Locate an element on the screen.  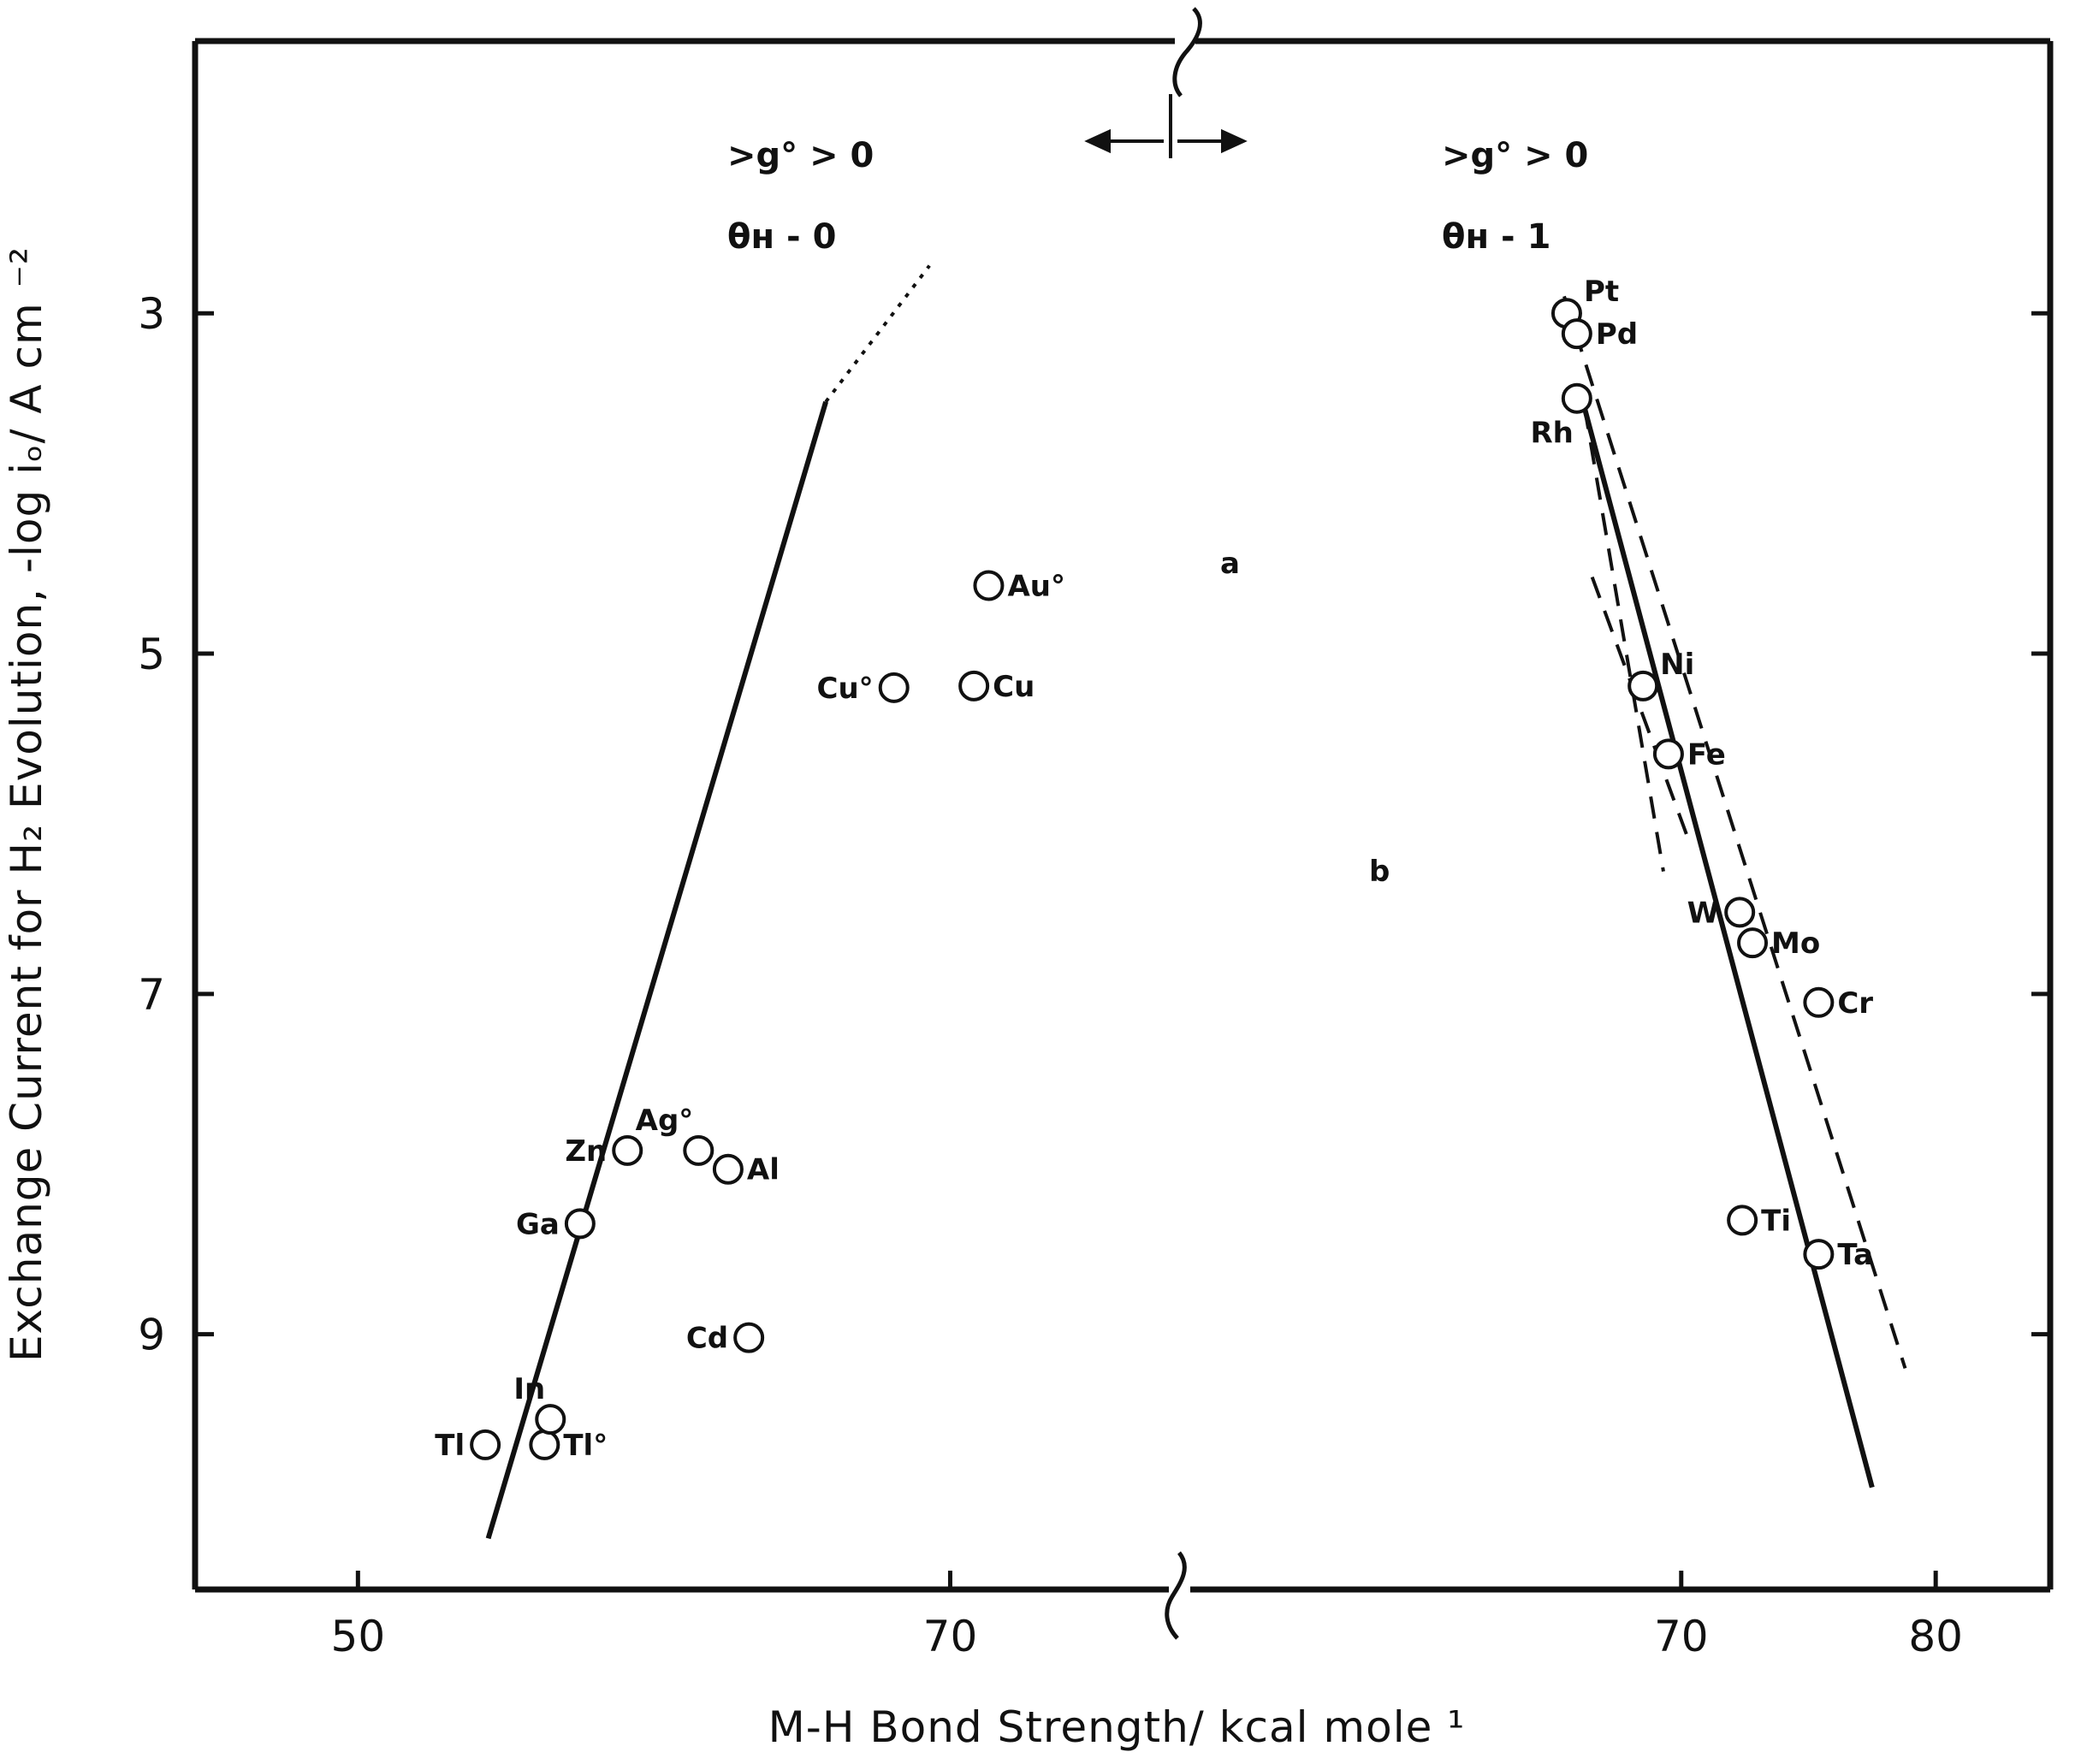
y-tick-label: 7 is located at coordinates (151, 995).